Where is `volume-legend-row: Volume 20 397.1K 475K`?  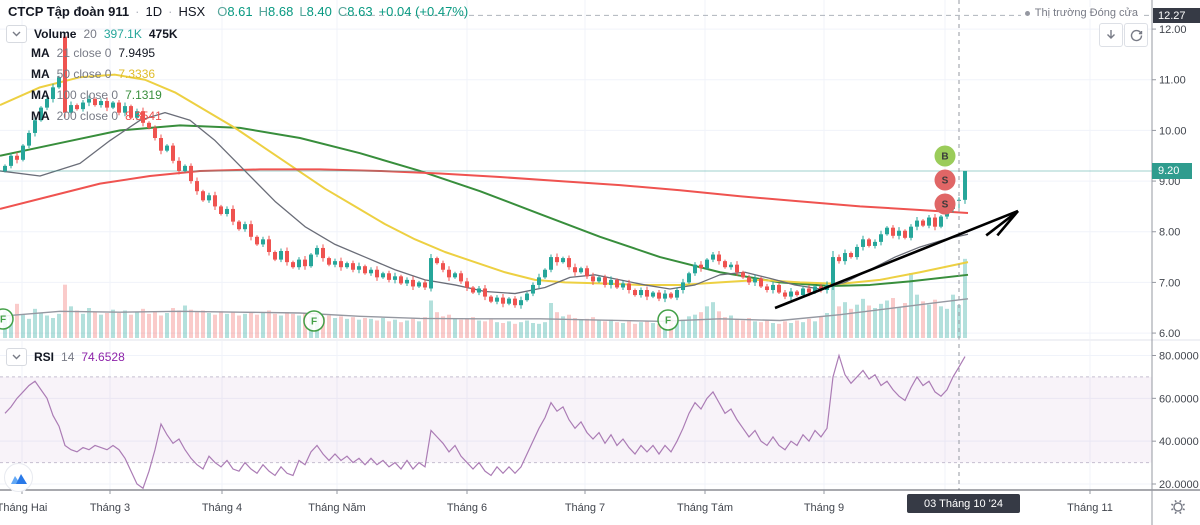
volume-legend-row: Volume 20 397.1K 475K is located at coordinates (92, 34).